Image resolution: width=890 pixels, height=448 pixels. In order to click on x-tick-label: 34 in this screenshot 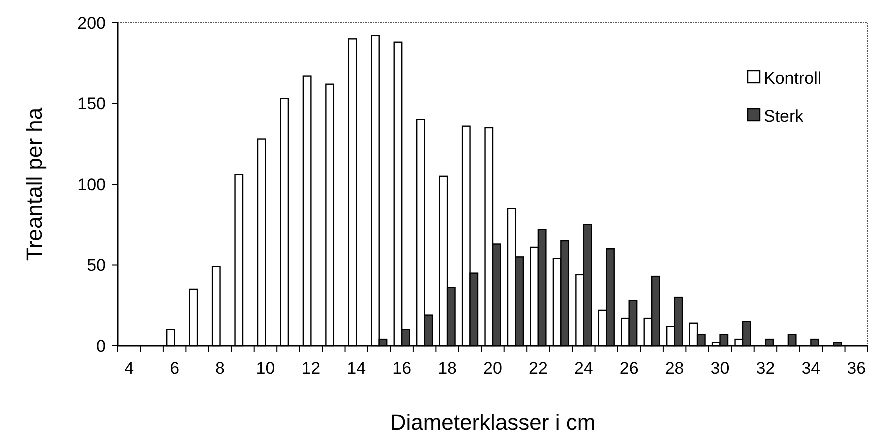, I will do `click(811, 368)`.